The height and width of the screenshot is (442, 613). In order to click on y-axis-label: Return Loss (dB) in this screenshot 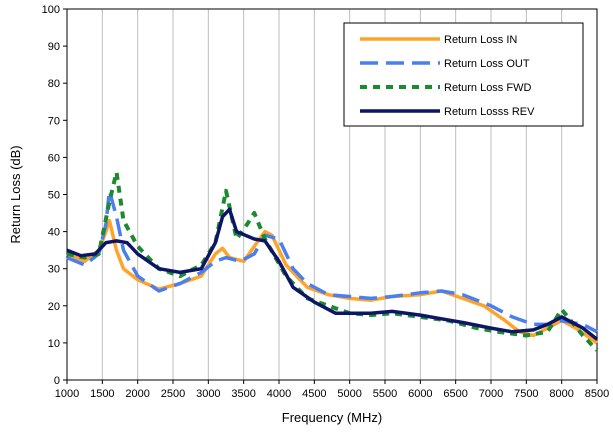, I will do `click(15, 194)`.